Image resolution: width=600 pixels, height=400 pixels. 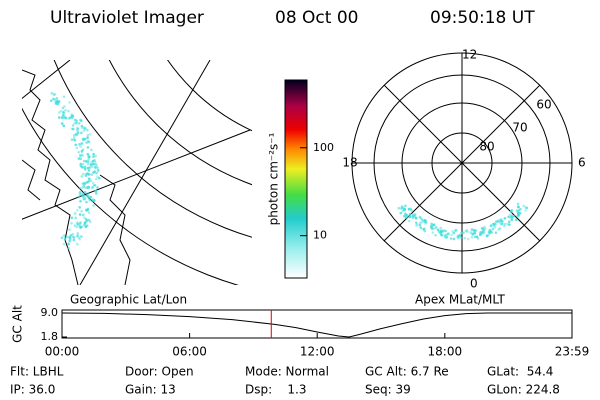 What do you see at coordinates (189, 352) in the screenshot?
I see `x-tick-label: 06:00` at bounding box center [189, 352].